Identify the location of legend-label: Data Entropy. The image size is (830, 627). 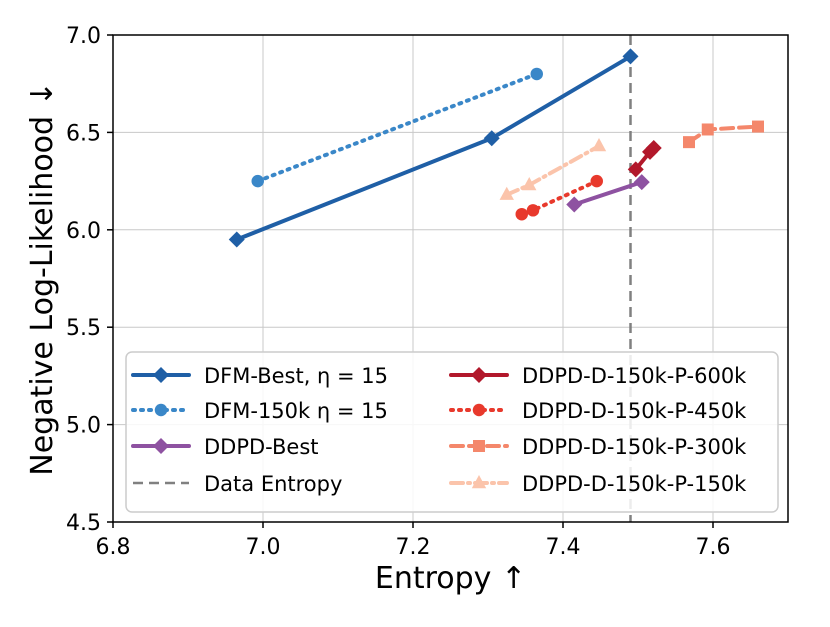
(273, 484).